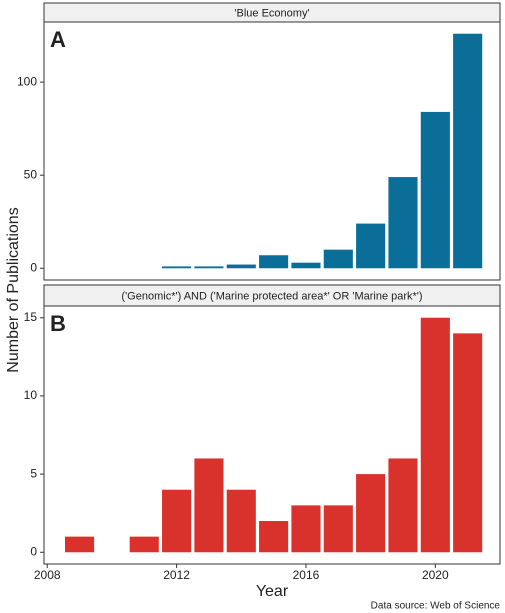  I want to click on y-tick-label: 5, so click(33, 473).